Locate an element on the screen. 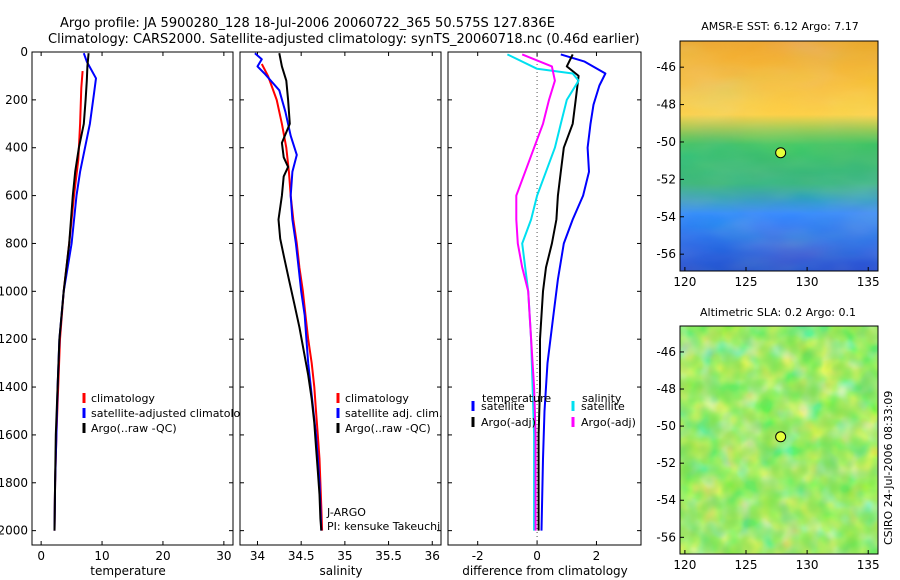 This screenshot has height=580, width=900. series-line-blue is located at coordinates (573, 292).